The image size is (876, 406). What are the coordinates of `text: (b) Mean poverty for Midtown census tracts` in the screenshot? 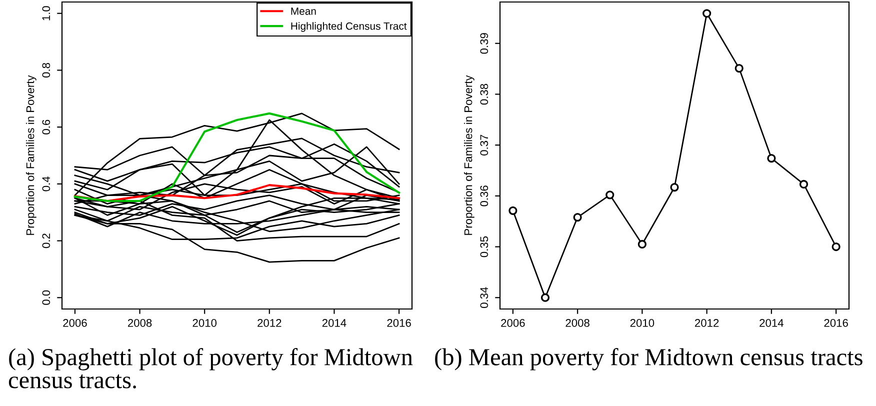 It's located at (648, 359).